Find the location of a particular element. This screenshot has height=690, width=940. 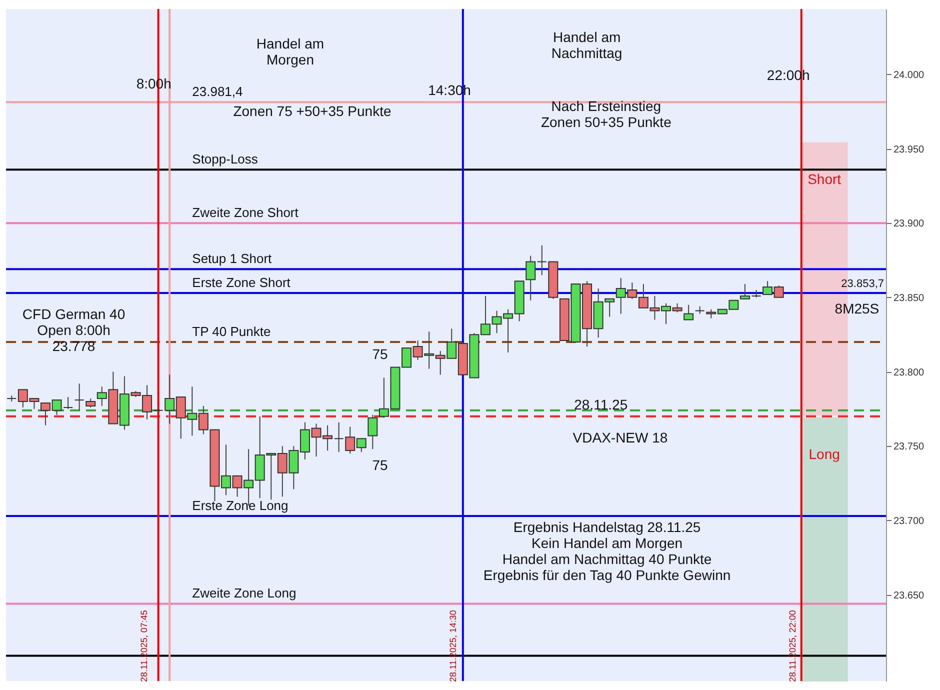

annotation: 8M25S is located at coordinates (857, 308).